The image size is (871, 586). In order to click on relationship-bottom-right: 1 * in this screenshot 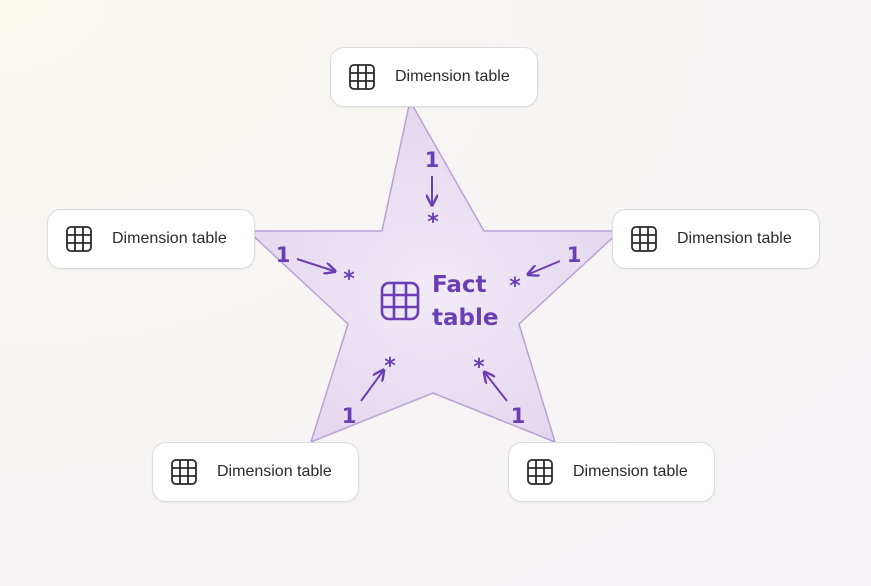, I will do `click(499, 391)`.